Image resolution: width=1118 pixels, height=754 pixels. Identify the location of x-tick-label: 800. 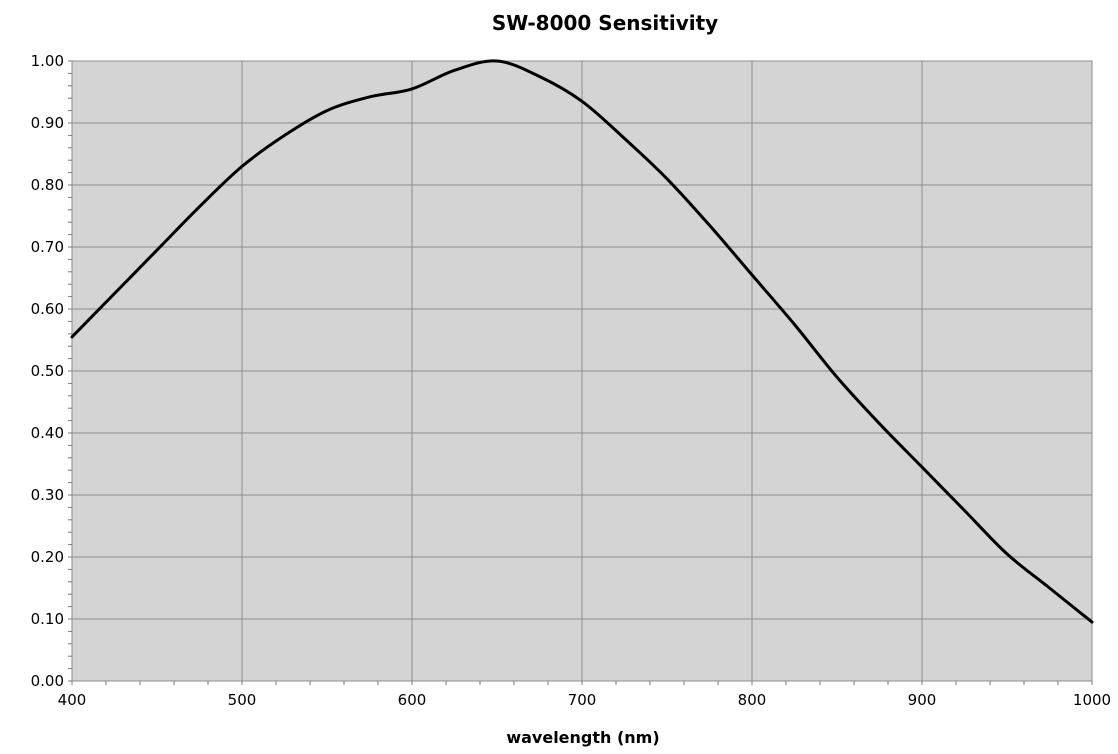
(752, 700).